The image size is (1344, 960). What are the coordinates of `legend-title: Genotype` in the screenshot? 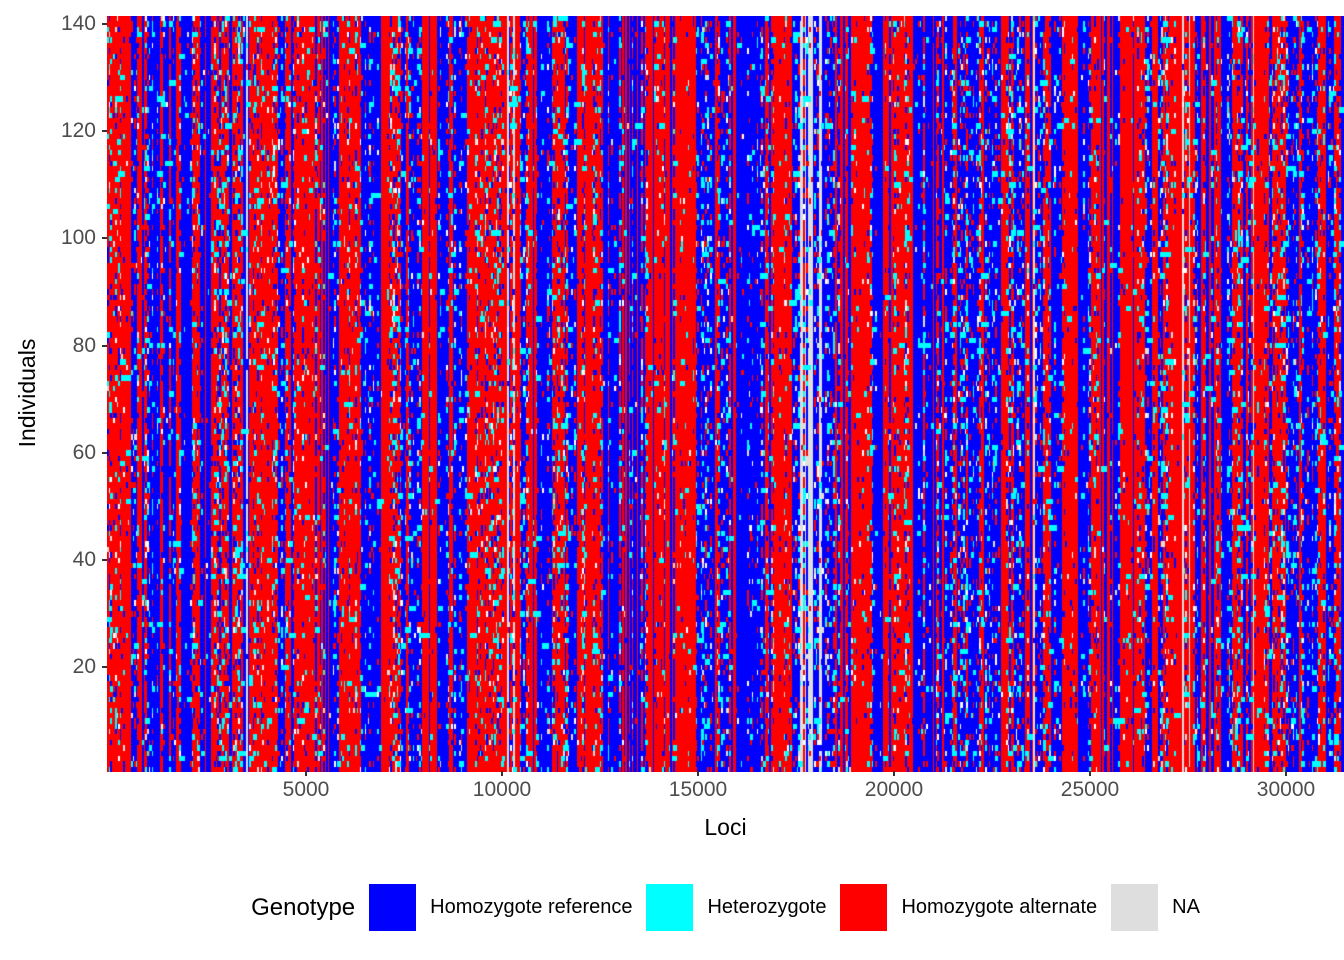 It's located at (303, 907).